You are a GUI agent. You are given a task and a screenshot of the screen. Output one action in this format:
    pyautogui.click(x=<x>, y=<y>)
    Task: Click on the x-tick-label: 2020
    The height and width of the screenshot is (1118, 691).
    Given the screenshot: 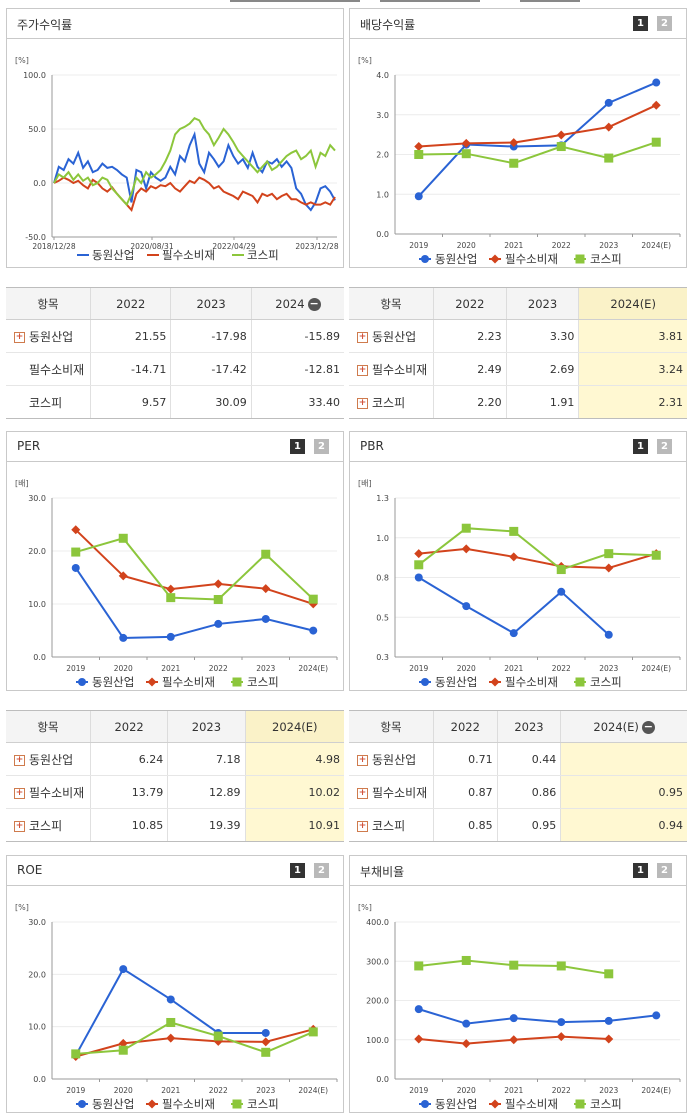 What is the action you would take?
    pyautogui.click(x=466, y=1090)
    